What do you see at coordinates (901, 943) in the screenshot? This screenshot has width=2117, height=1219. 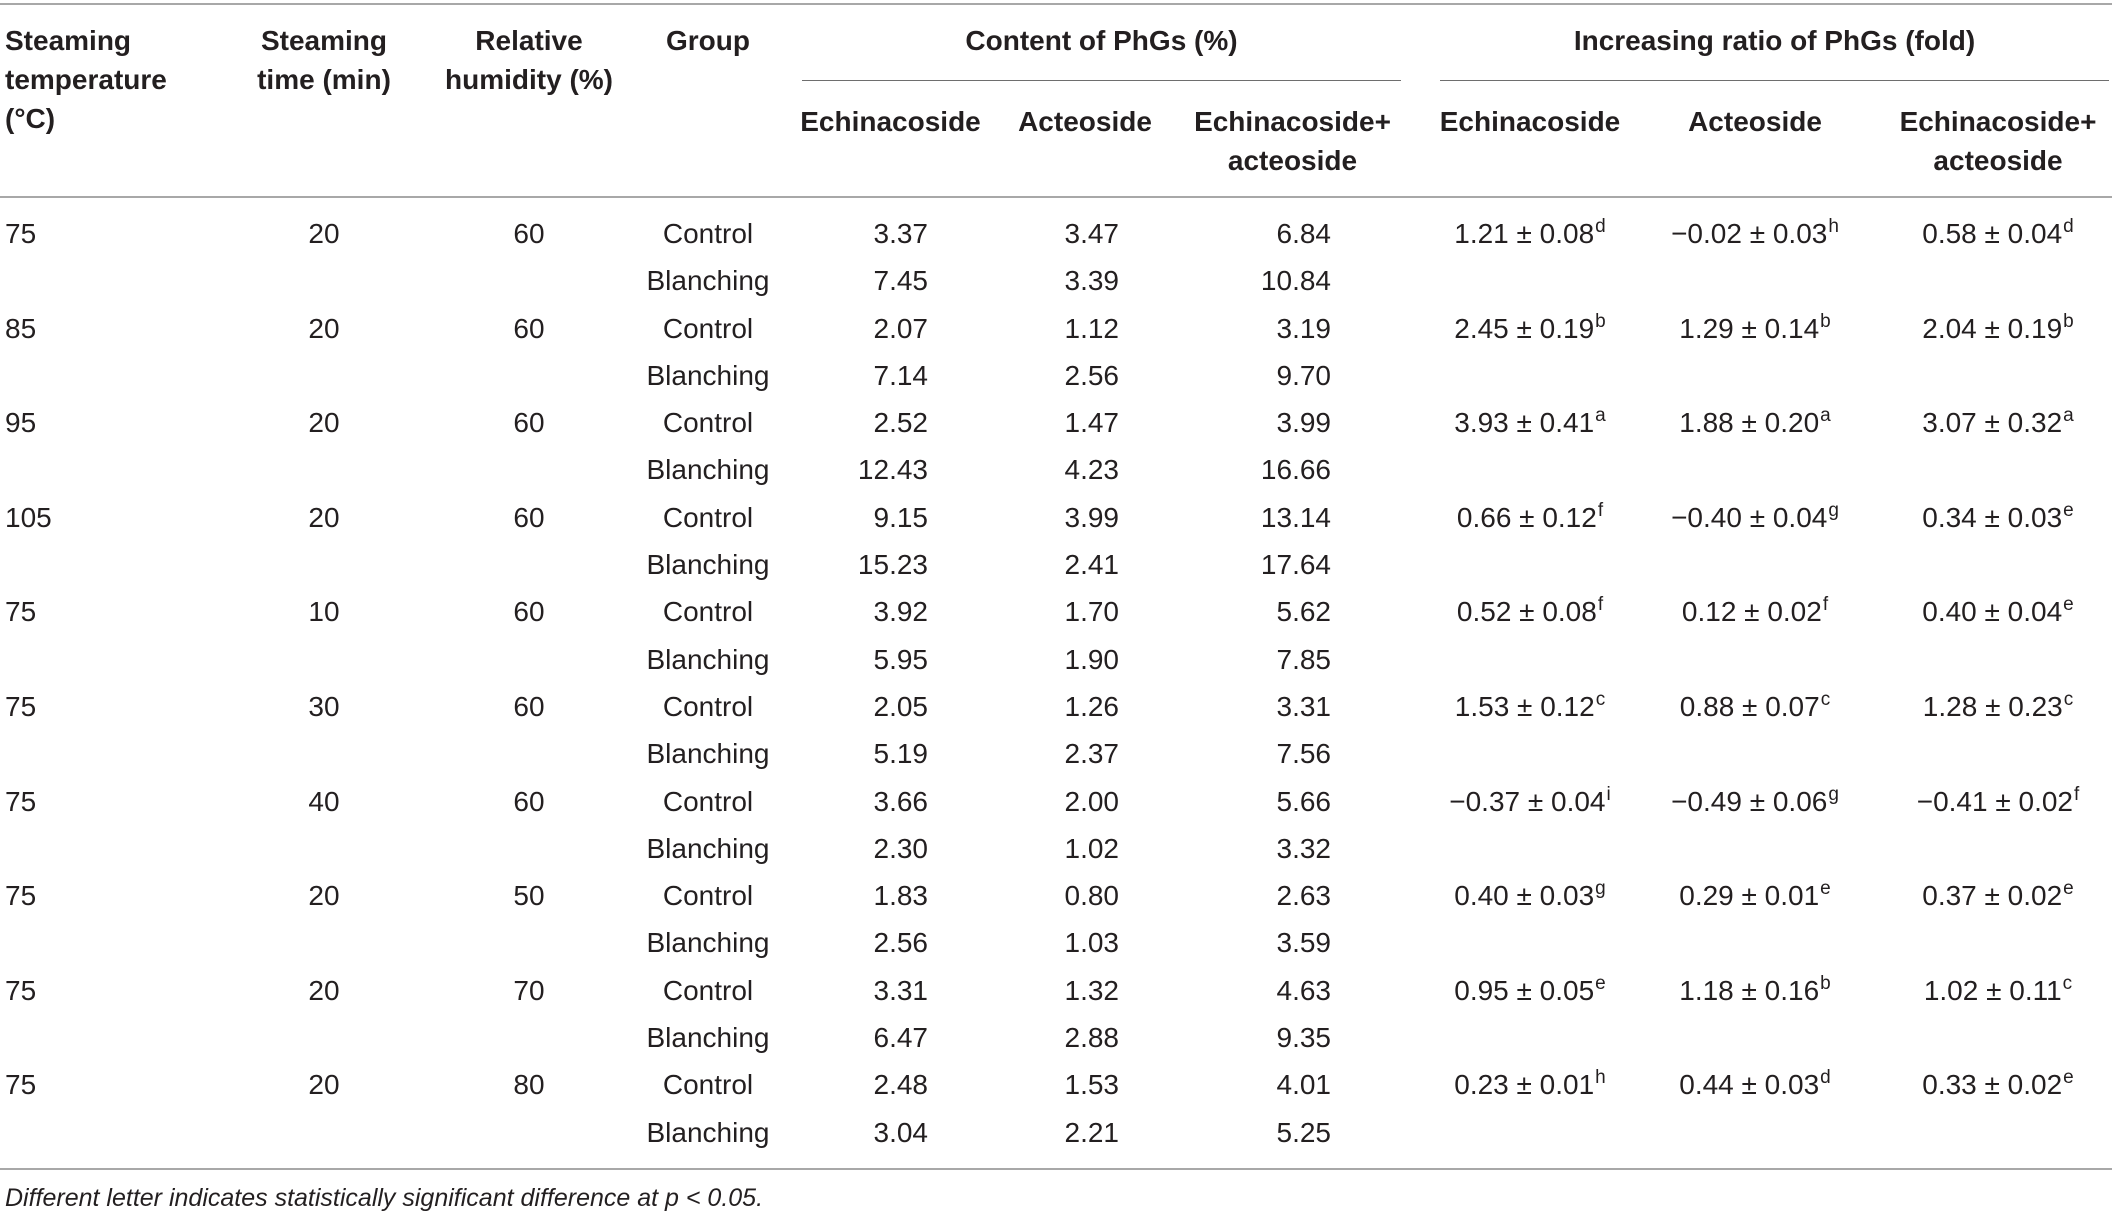 I see `echinacoside-content-cell: 2.56` at bounding box center [901, 943].